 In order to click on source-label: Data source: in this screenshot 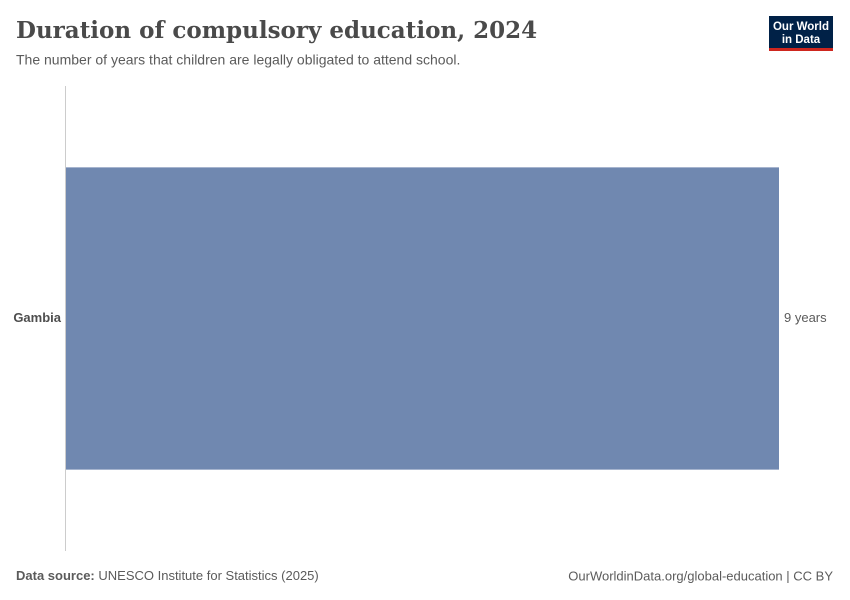, I will do `click(55, 575)`.